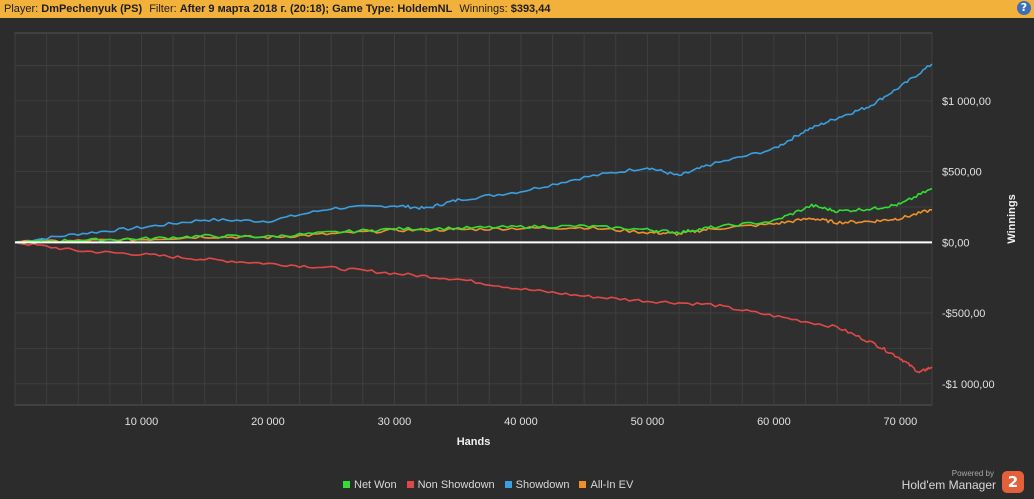 This screenshot has height=499, width=1034. I want to click on legend-item: Showdown, so click(537, 485).